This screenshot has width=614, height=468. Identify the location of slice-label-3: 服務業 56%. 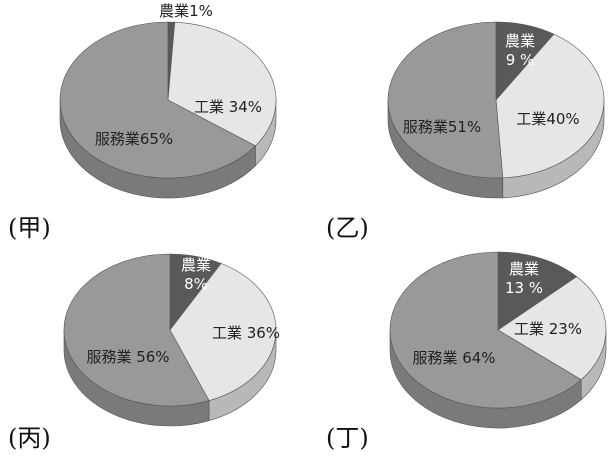
(127, 357).